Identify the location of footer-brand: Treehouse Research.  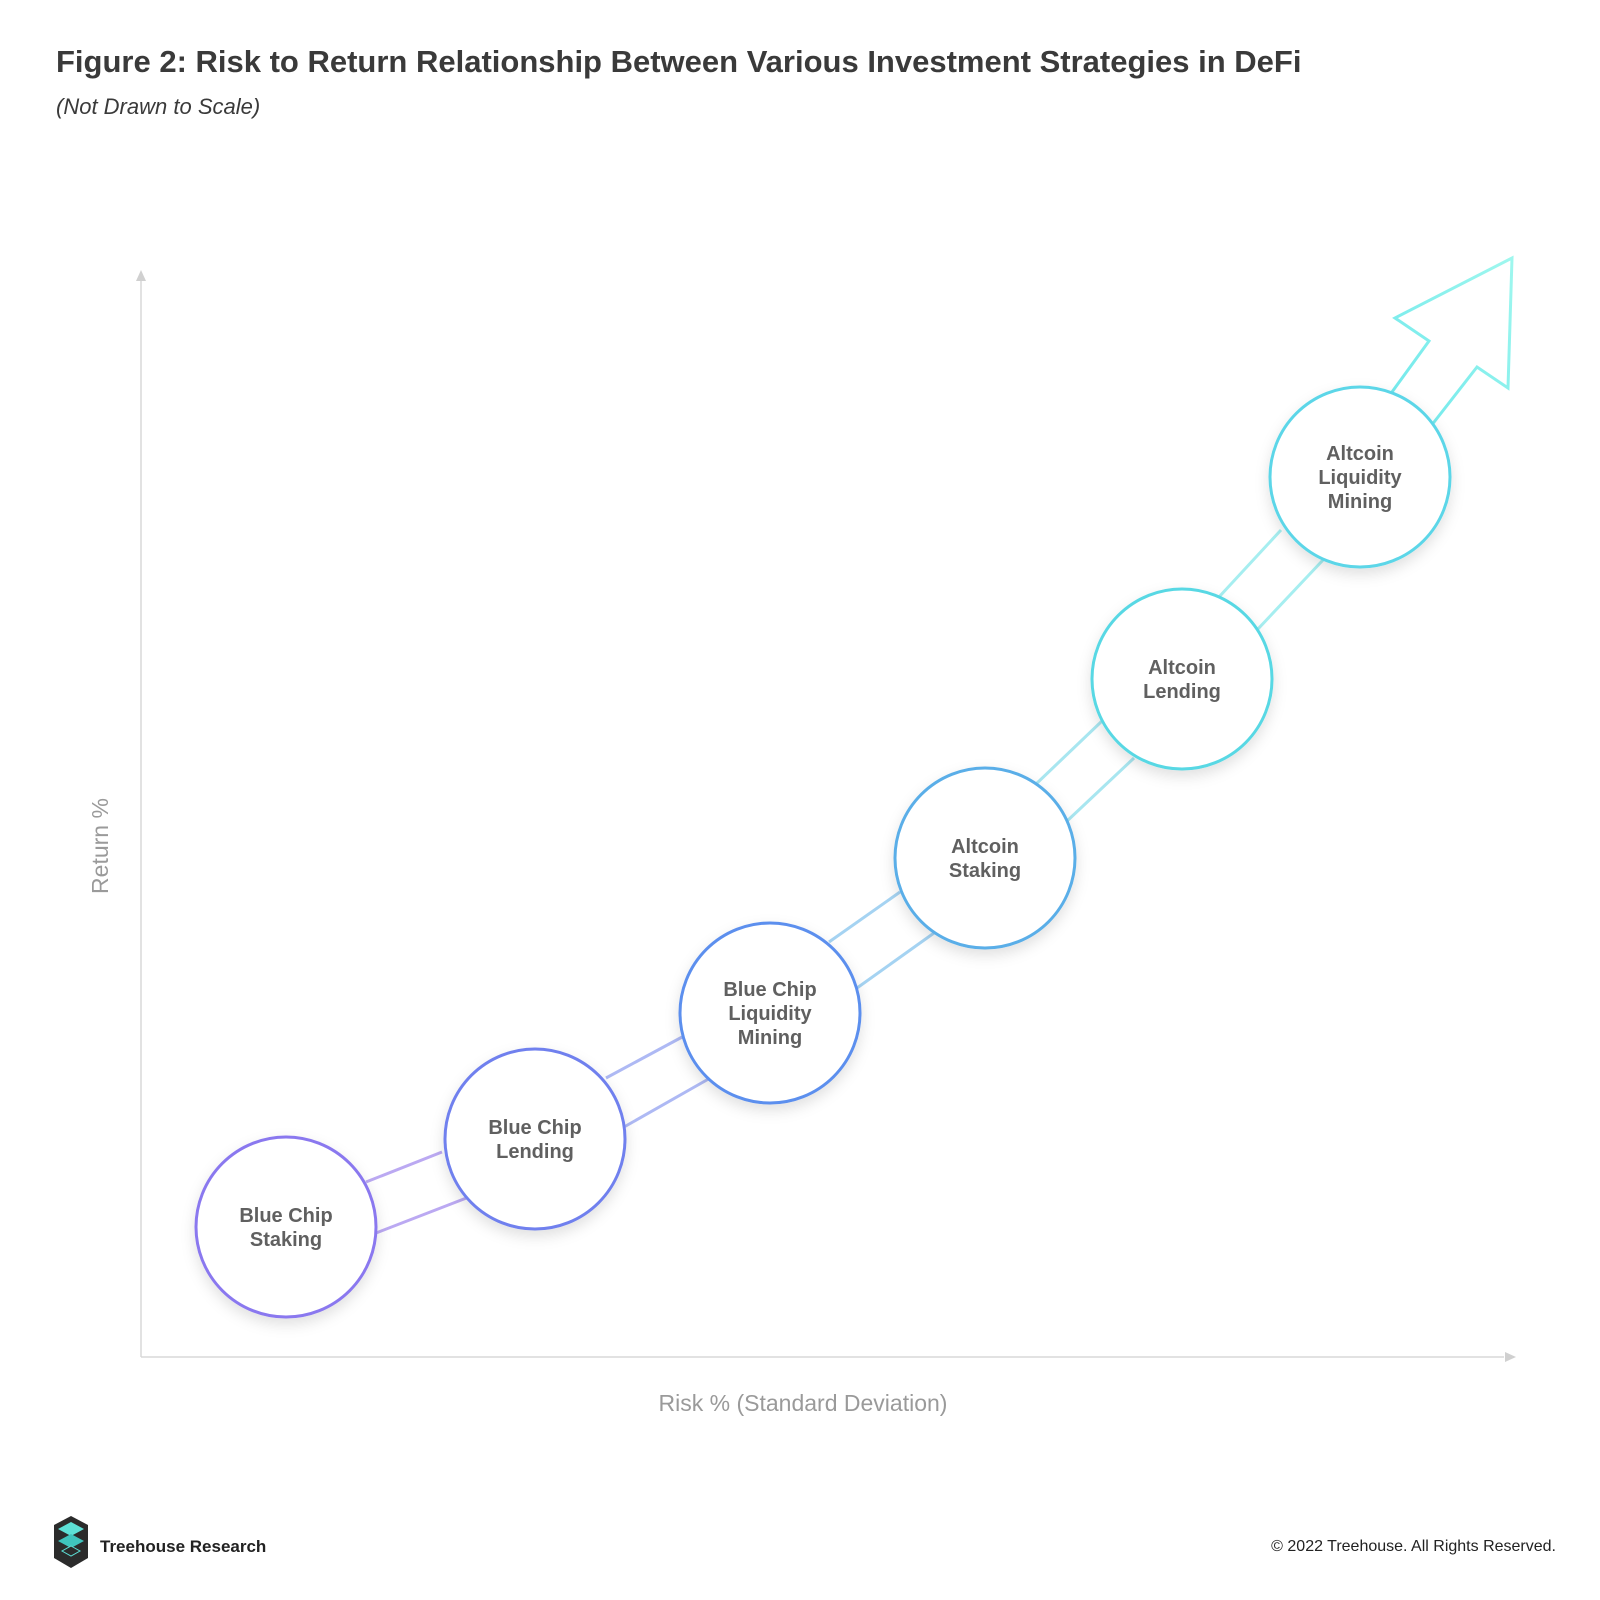
(183, 1546).